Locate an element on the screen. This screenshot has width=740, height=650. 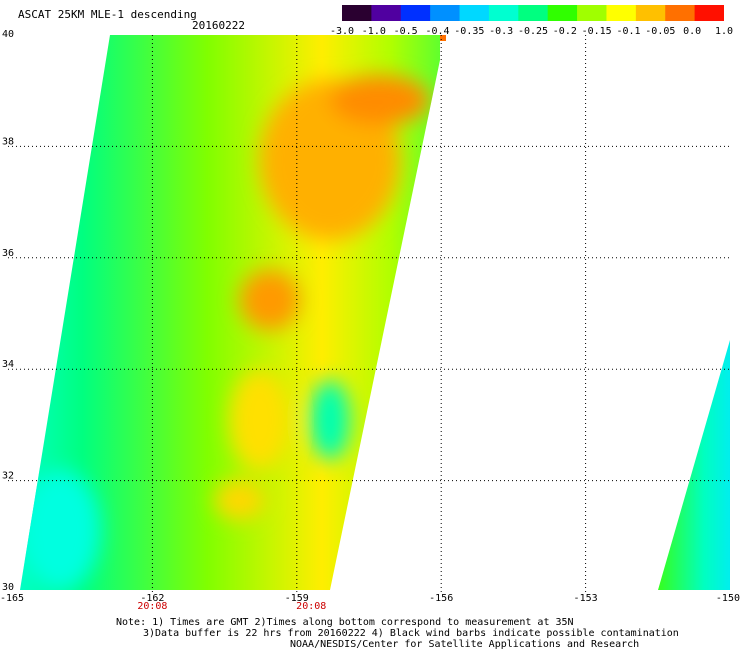
lat-tick-label: 30 is located at coordinates (8, 587).